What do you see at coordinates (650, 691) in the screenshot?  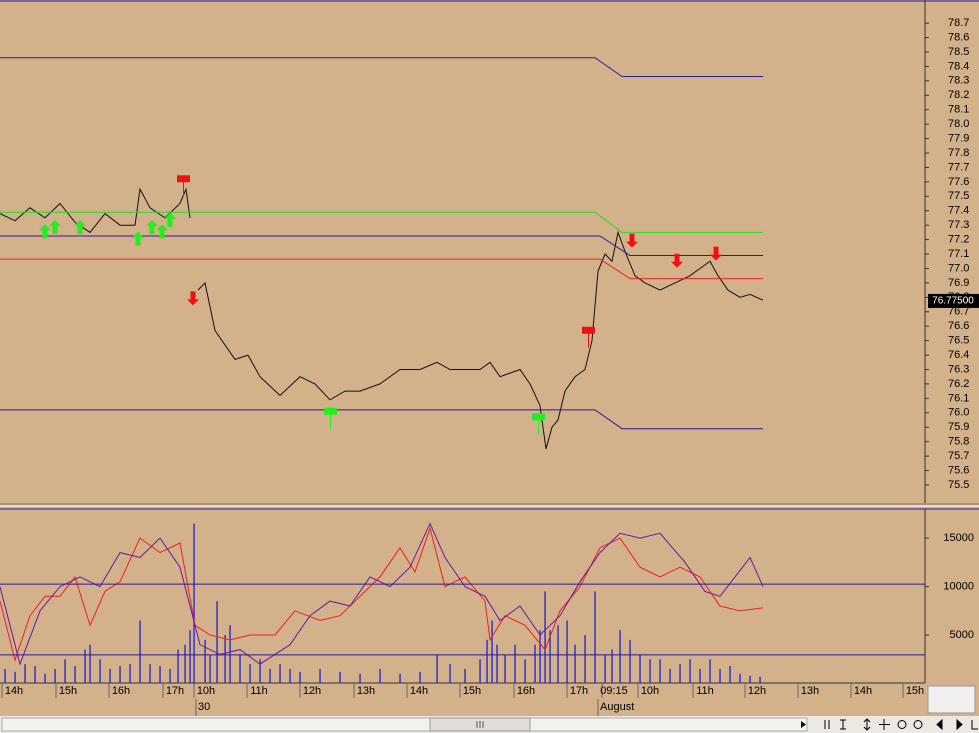 I see `x-tick-label: 10h` at bounding box center [650, 691].